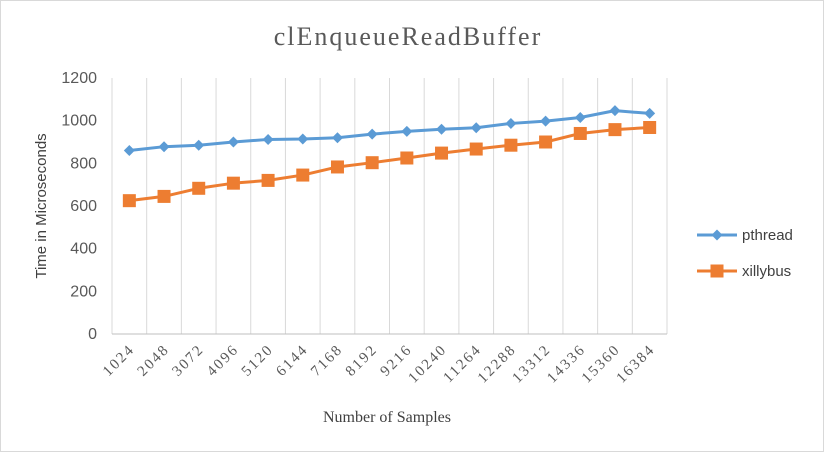  Describe the element at coordinates (258, 361) in the screenshot. I see `x-tick-label: 5120` at that location.